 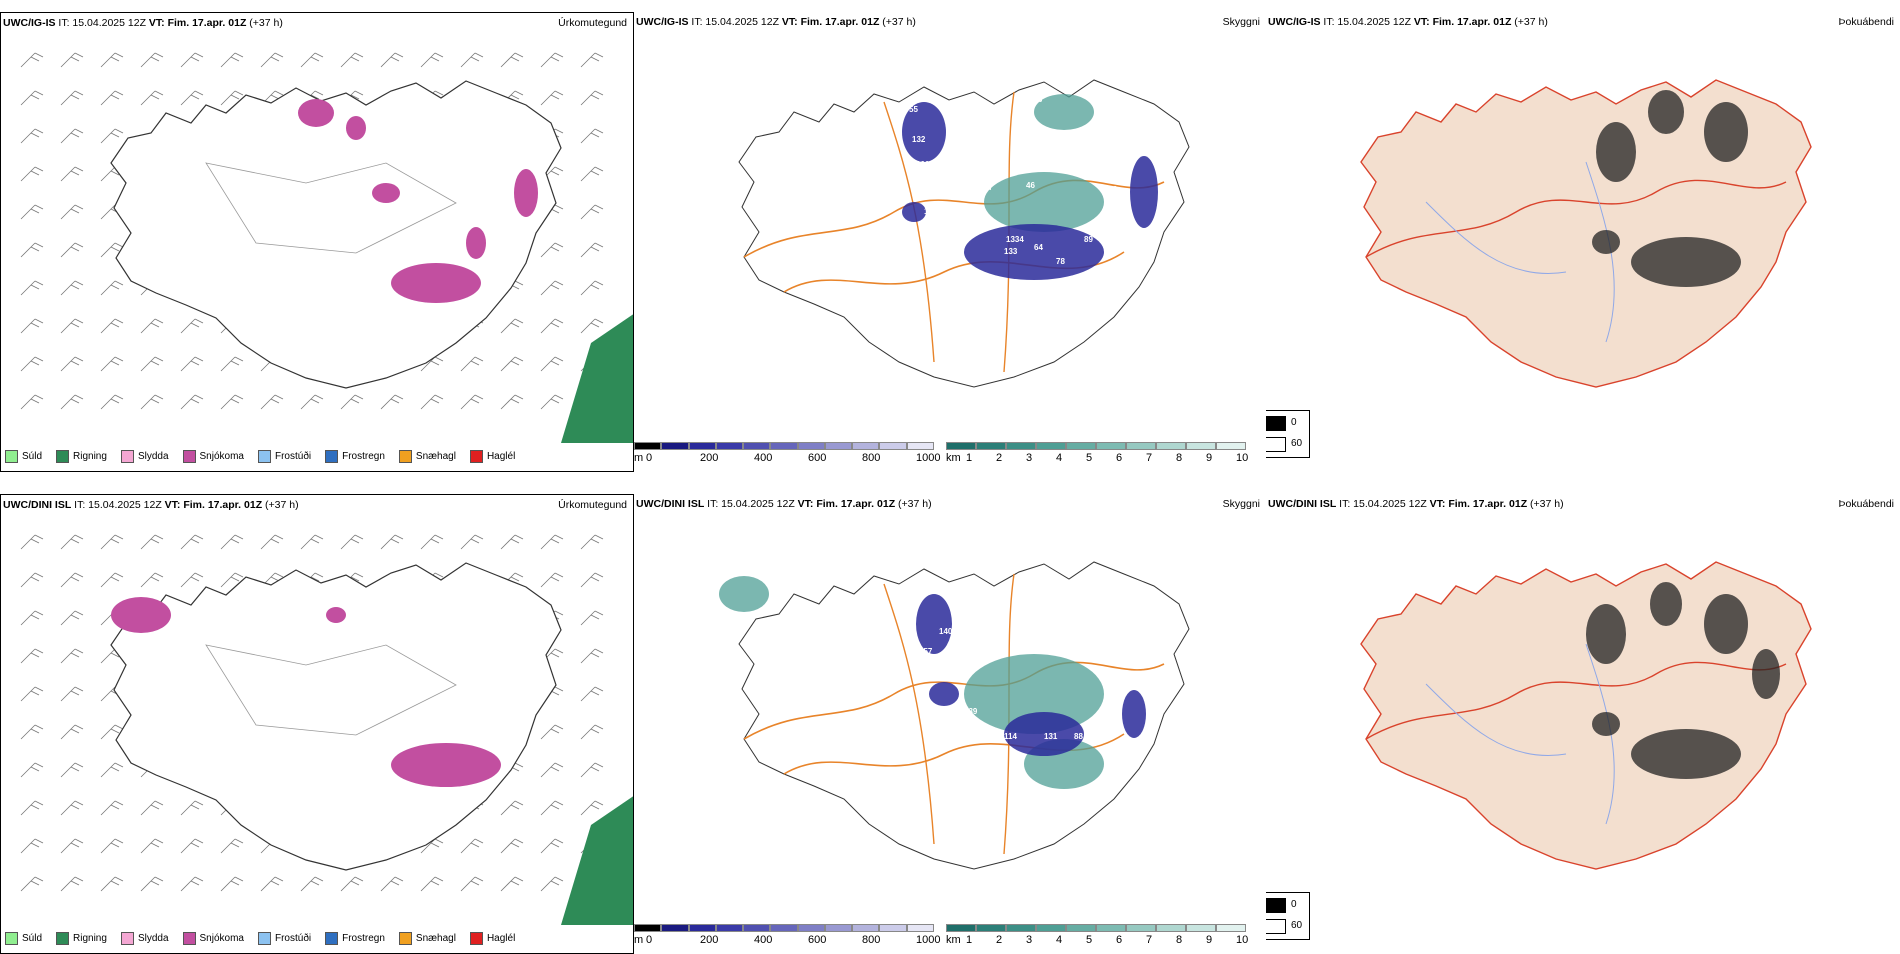 I want to click on colorbar-tick: 6, so click(x=1119, y=458).